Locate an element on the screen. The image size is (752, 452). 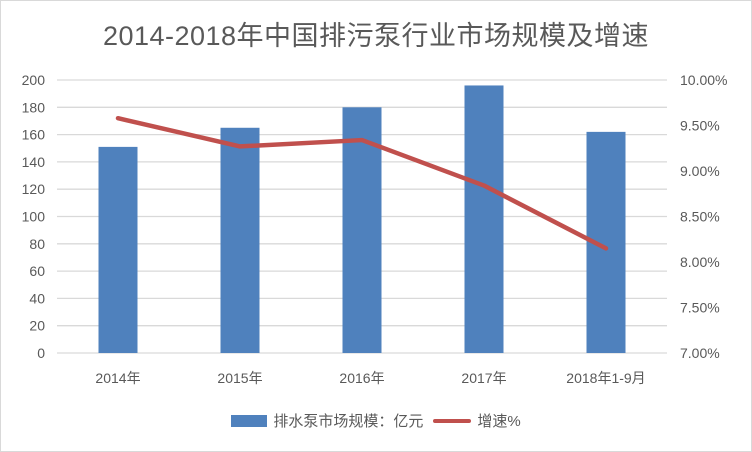
left-axis-tick: 140 is located at coordinates (34, 162).